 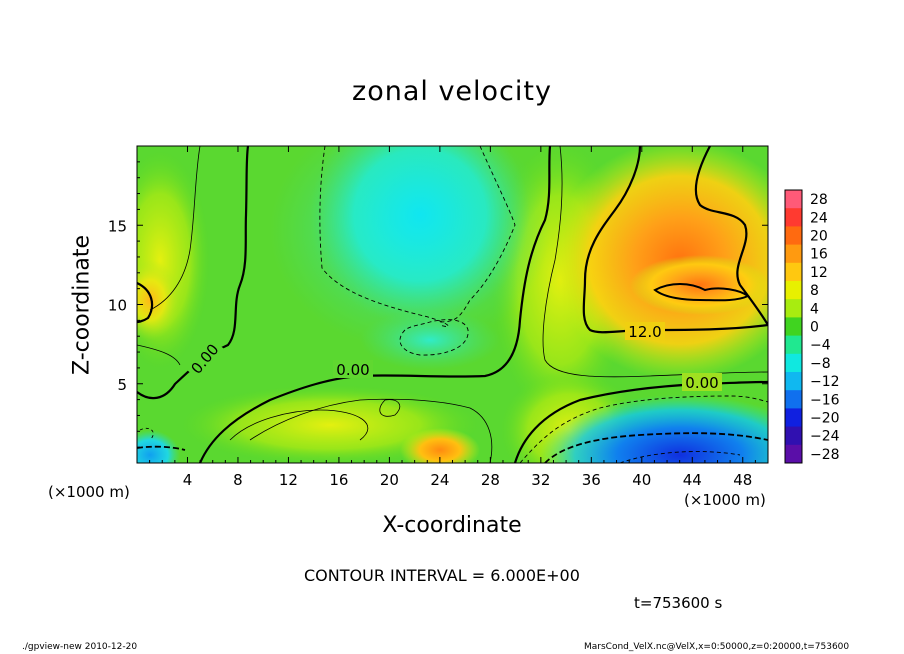 I want to click on colorbar-tick-label: −8, so click(x=820, y=364).